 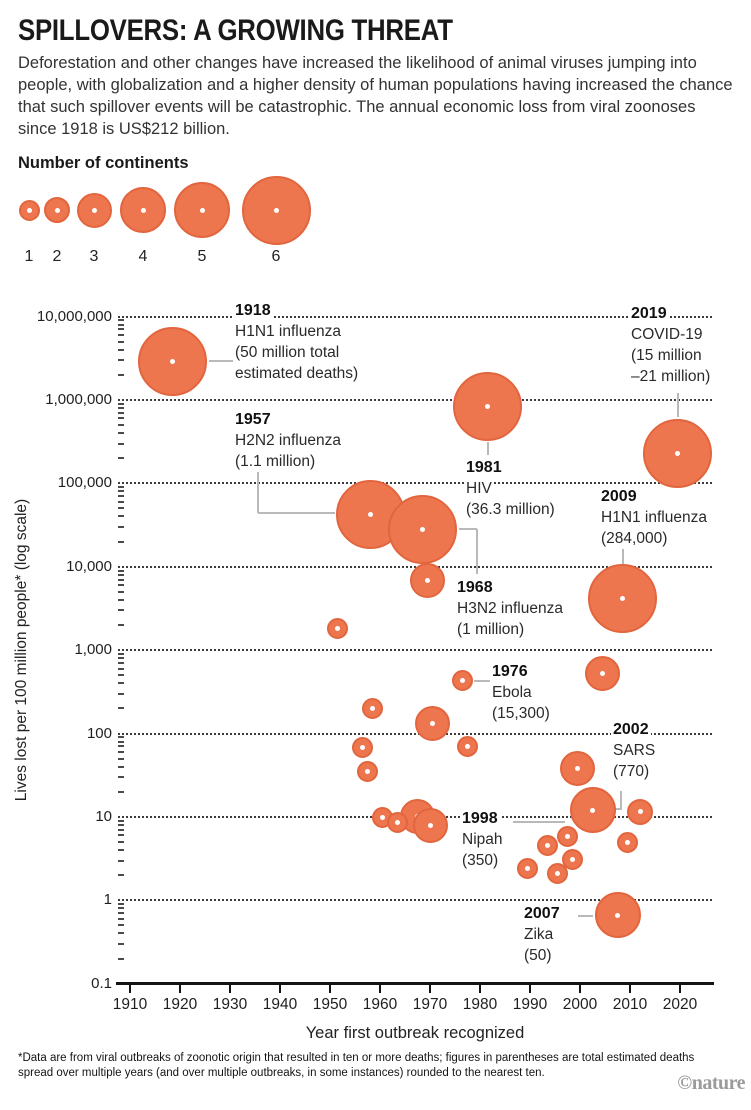 What do you see at coordinates (103, 816) in the screenshot?
I see `y-tick-label: 10` at bounding box center [103, 816].